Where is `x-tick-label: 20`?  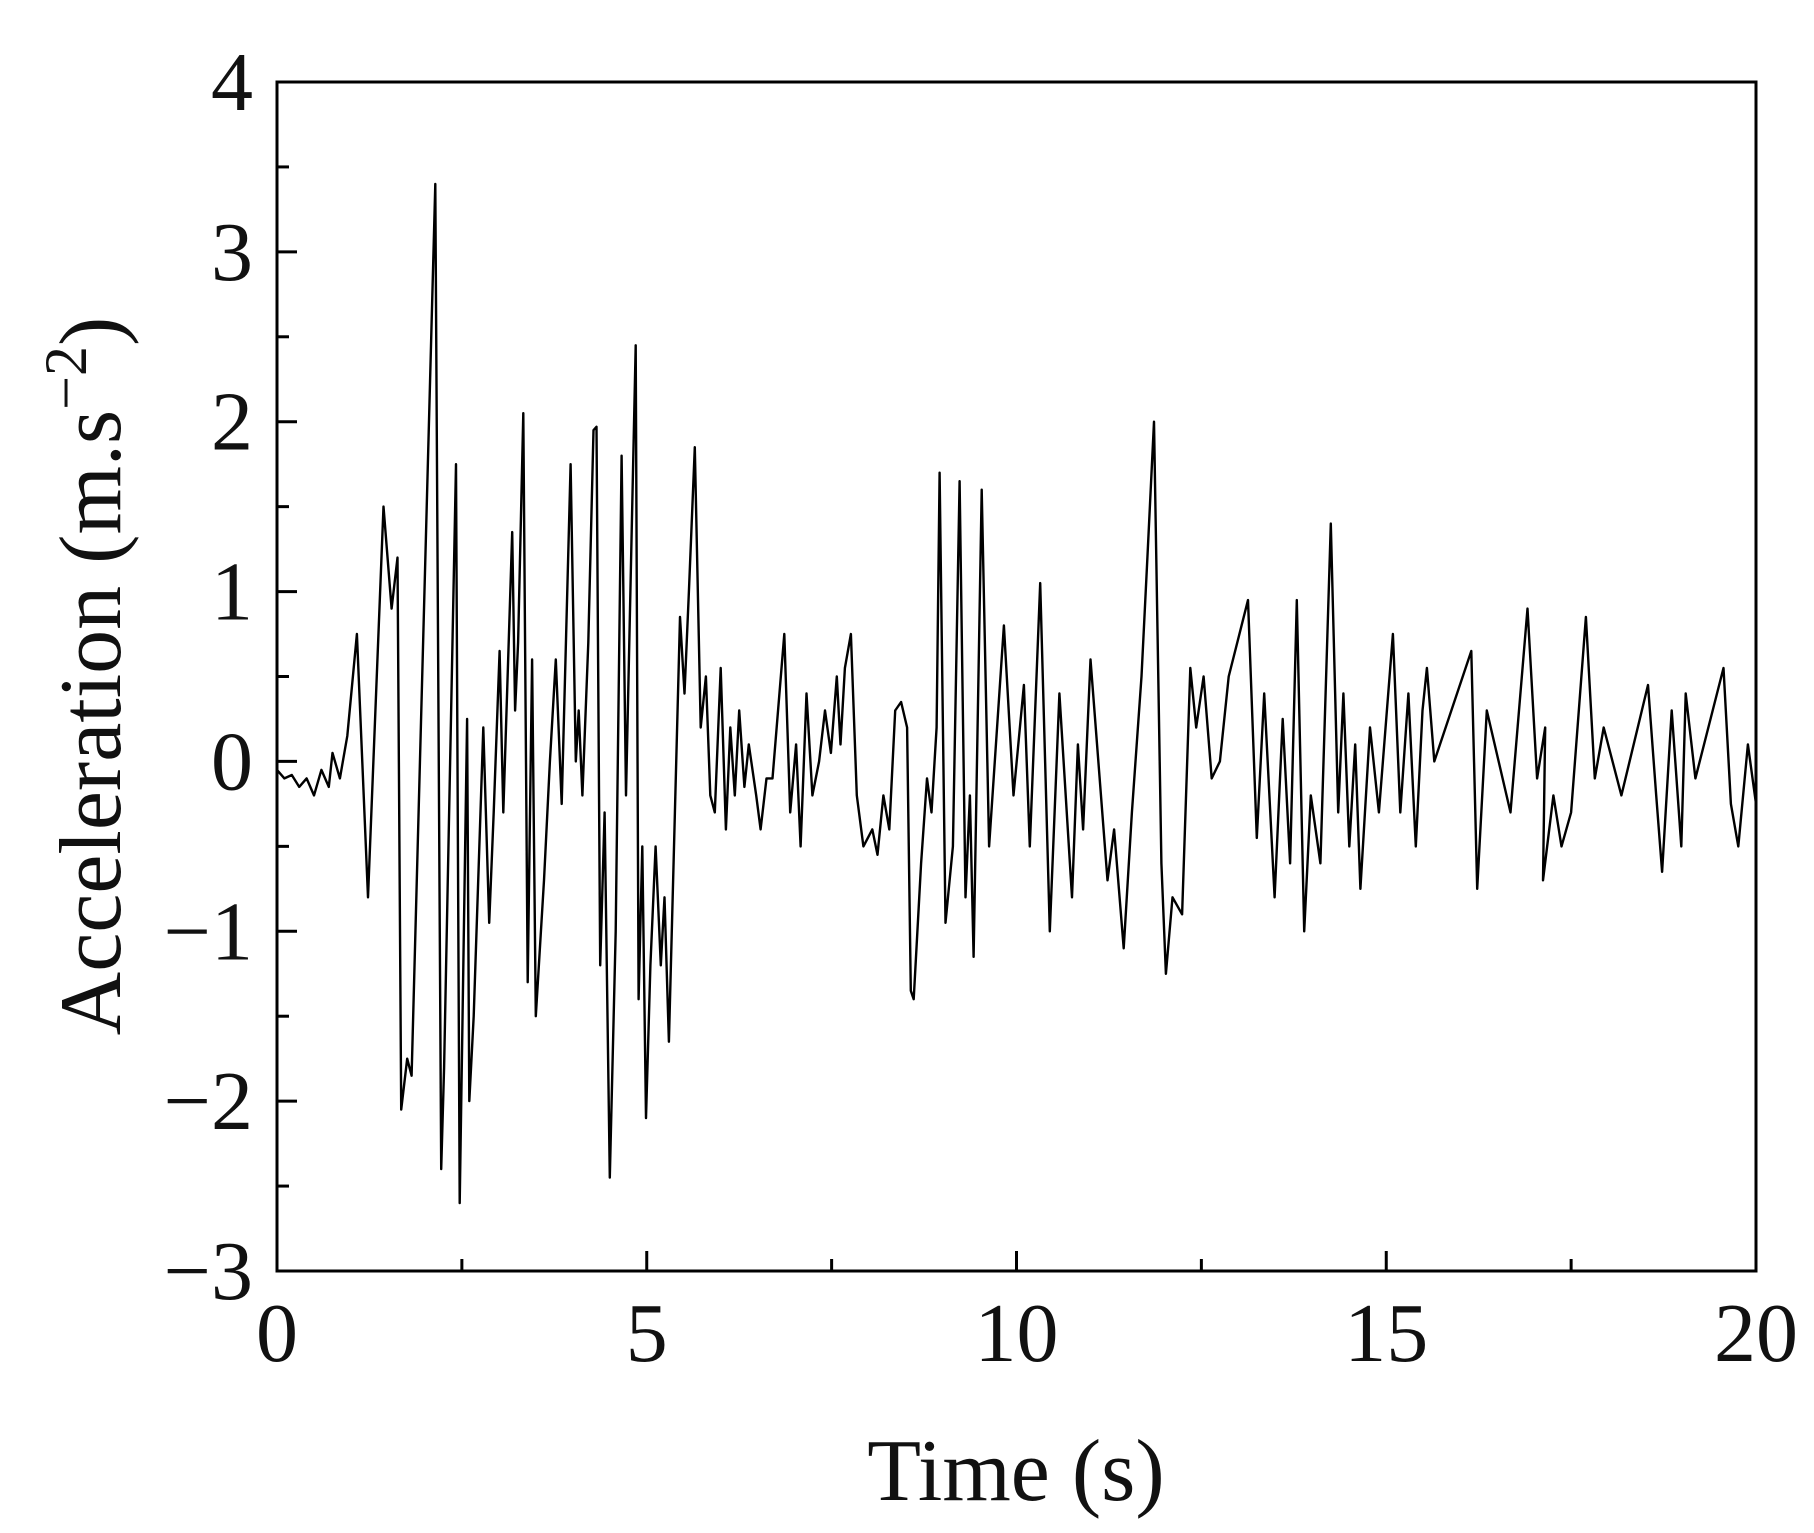
x-tick-label: 20 is located at coordinates (1756, 1333).